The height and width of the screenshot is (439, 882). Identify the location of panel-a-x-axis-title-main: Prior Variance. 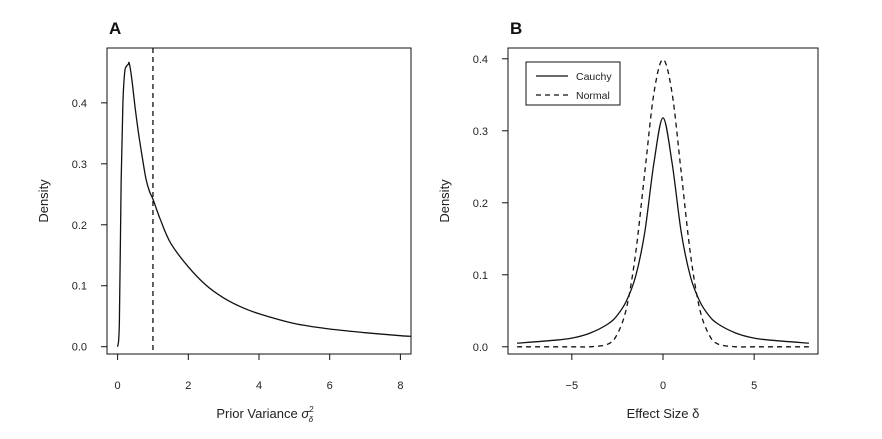
(258, 413).